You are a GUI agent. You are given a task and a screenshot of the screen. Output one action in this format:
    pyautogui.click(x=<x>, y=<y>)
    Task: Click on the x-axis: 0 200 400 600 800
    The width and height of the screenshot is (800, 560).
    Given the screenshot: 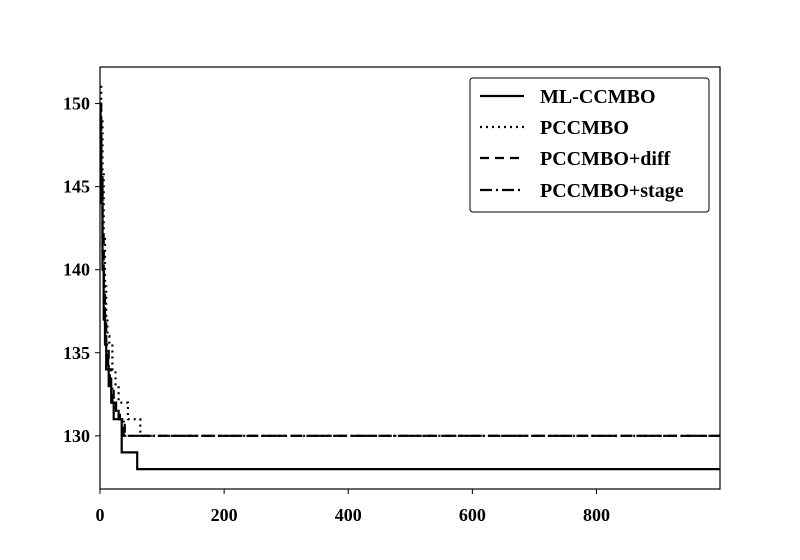 What is the action you would take?
    pyautogui.click(x=353, y=507)
    